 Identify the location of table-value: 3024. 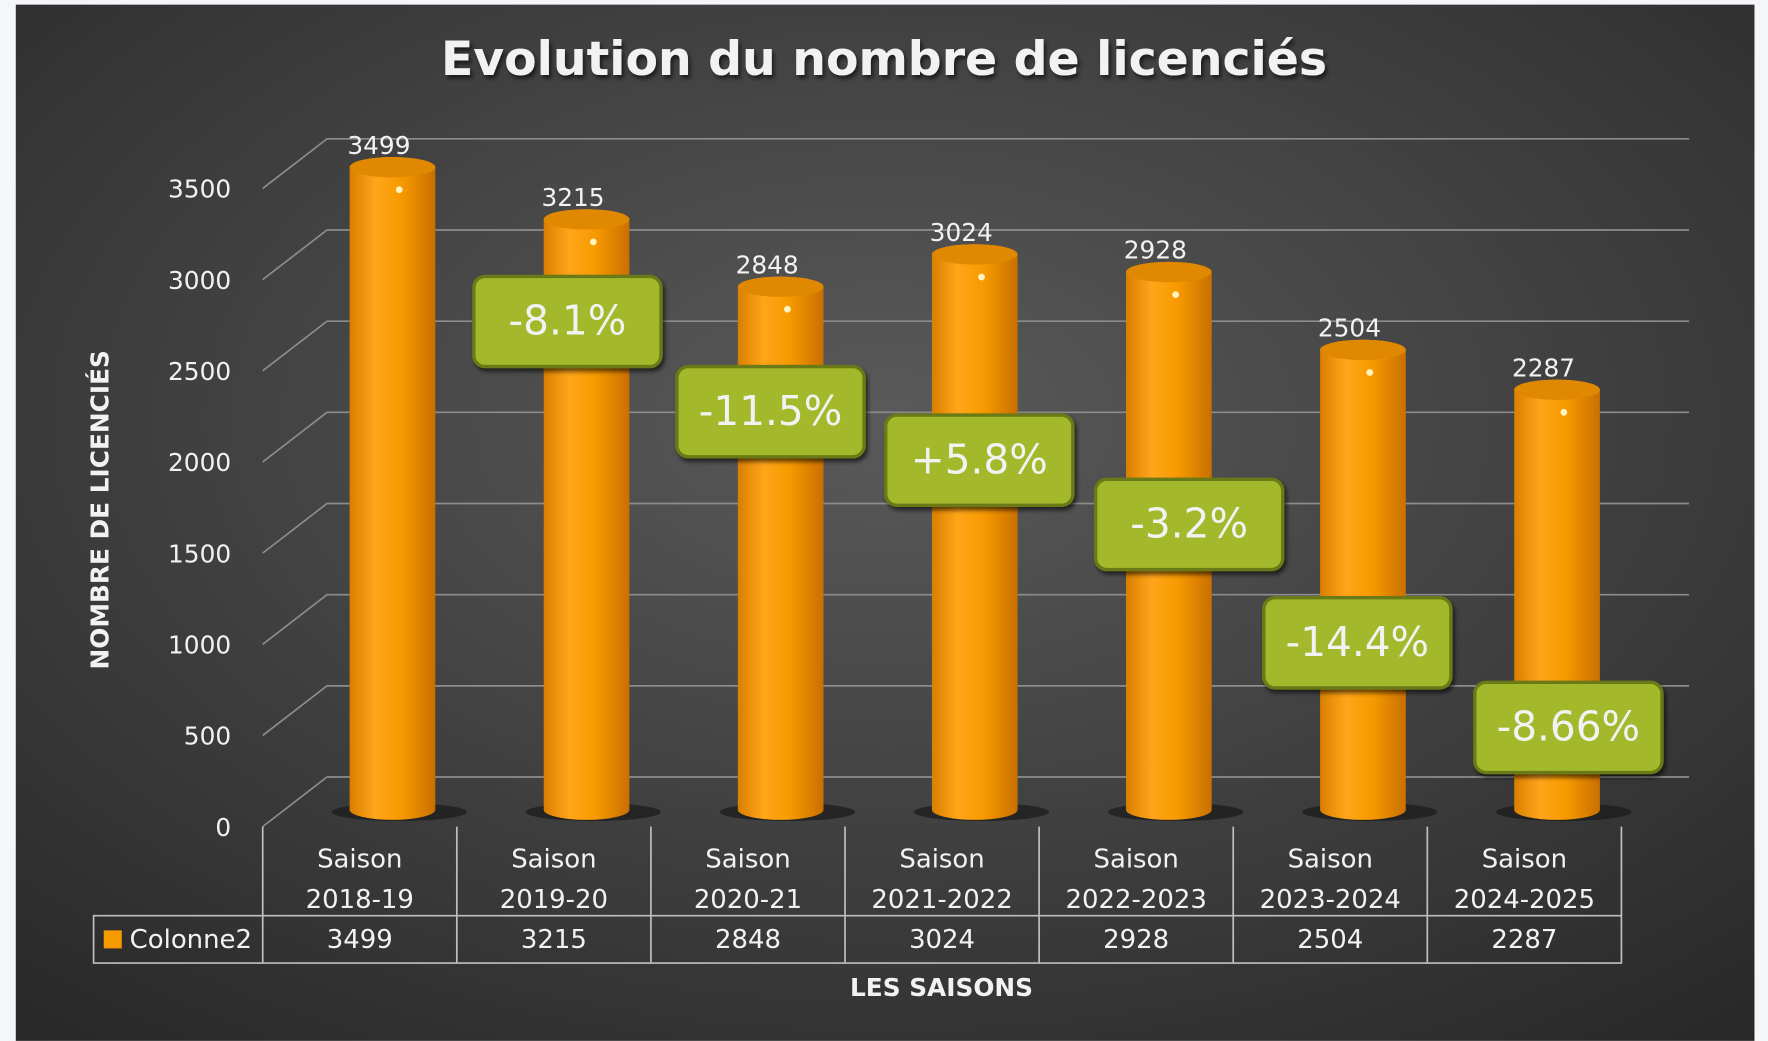
(942, 940).